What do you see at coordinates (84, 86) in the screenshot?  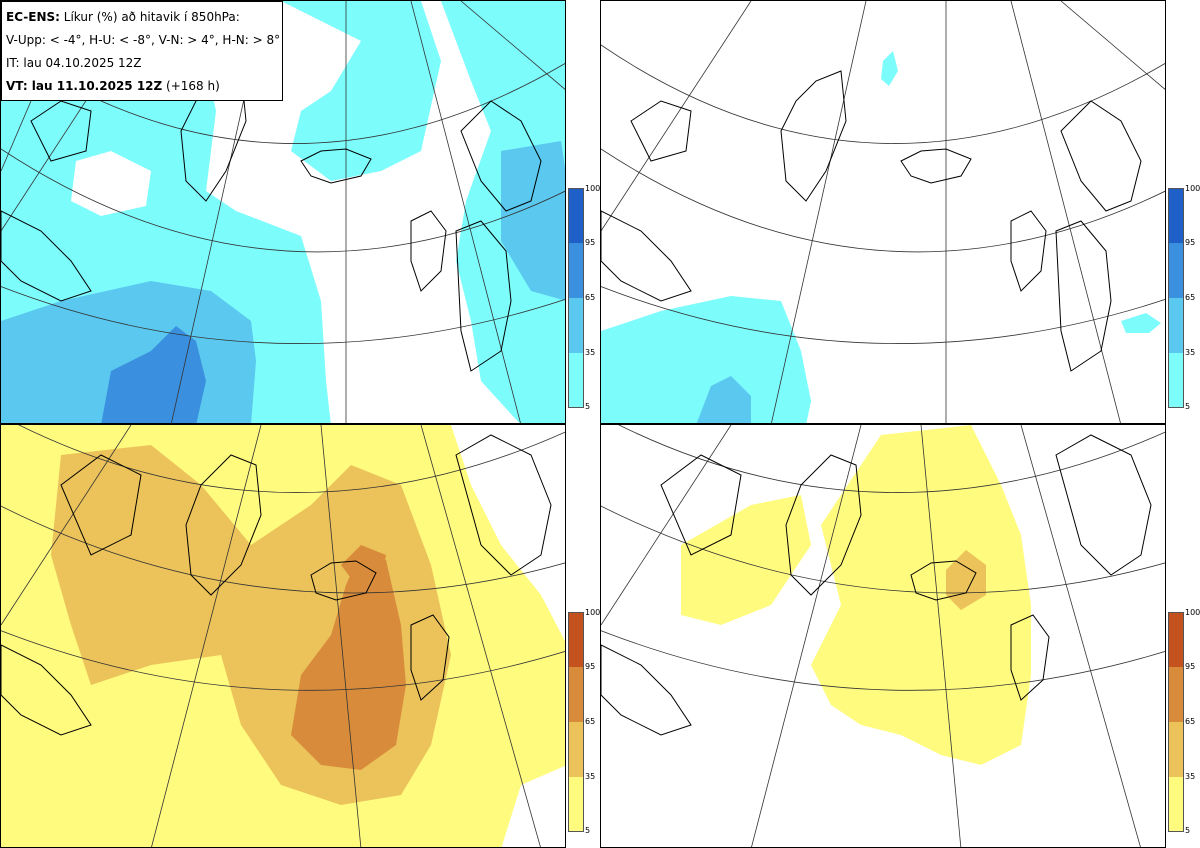 I see `valid-time-label: VT: lau 11.10.2025 12Z` at bounding box center [84, 86].